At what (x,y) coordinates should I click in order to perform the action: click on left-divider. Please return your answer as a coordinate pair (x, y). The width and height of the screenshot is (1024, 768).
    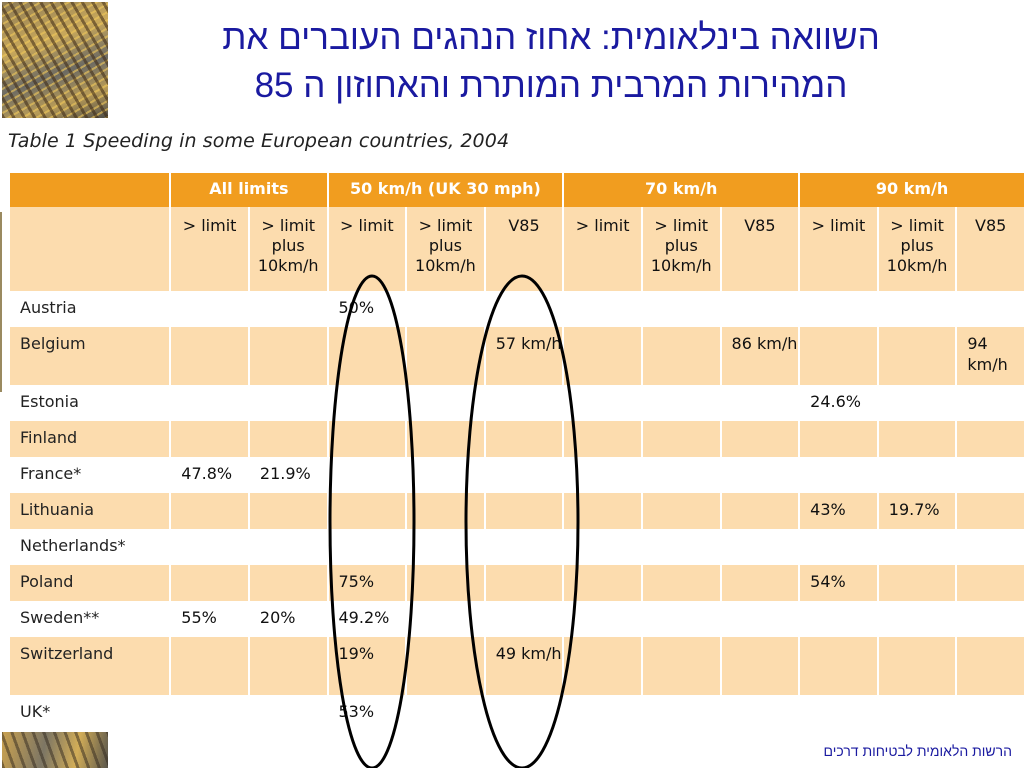
    Looking at the image, I should click on (1, 302).